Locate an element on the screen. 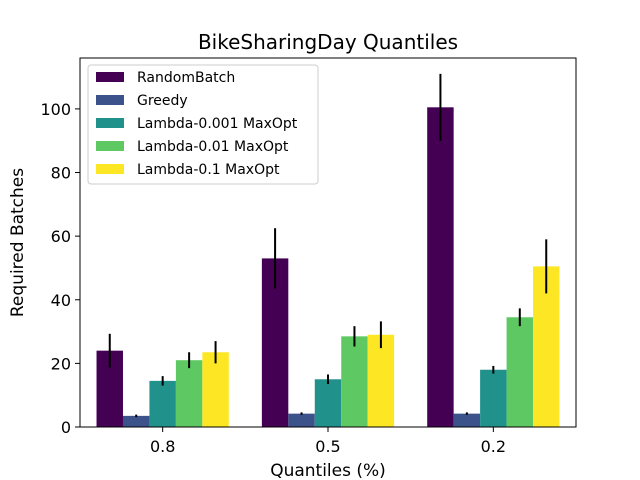 The width and height of the screenshot is (640, 480). legend-box is located at coordinates (203, 124).